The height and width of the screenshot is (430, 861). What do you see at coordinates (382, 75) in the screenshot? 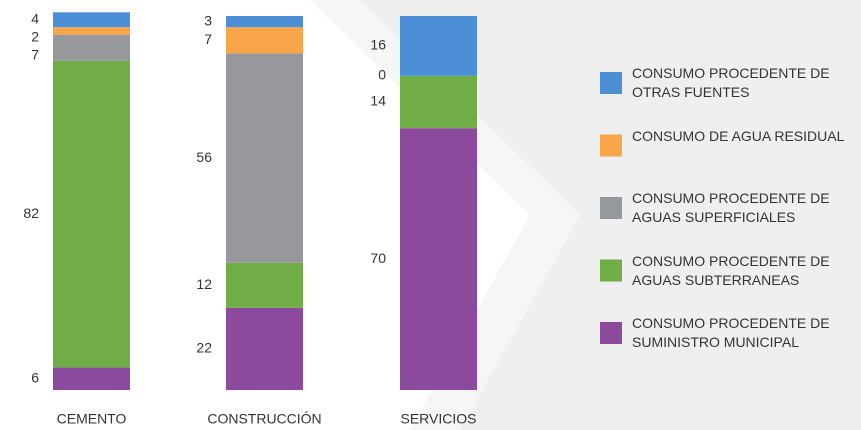
I see `value-label: 0` at bounding box center [382, 75].